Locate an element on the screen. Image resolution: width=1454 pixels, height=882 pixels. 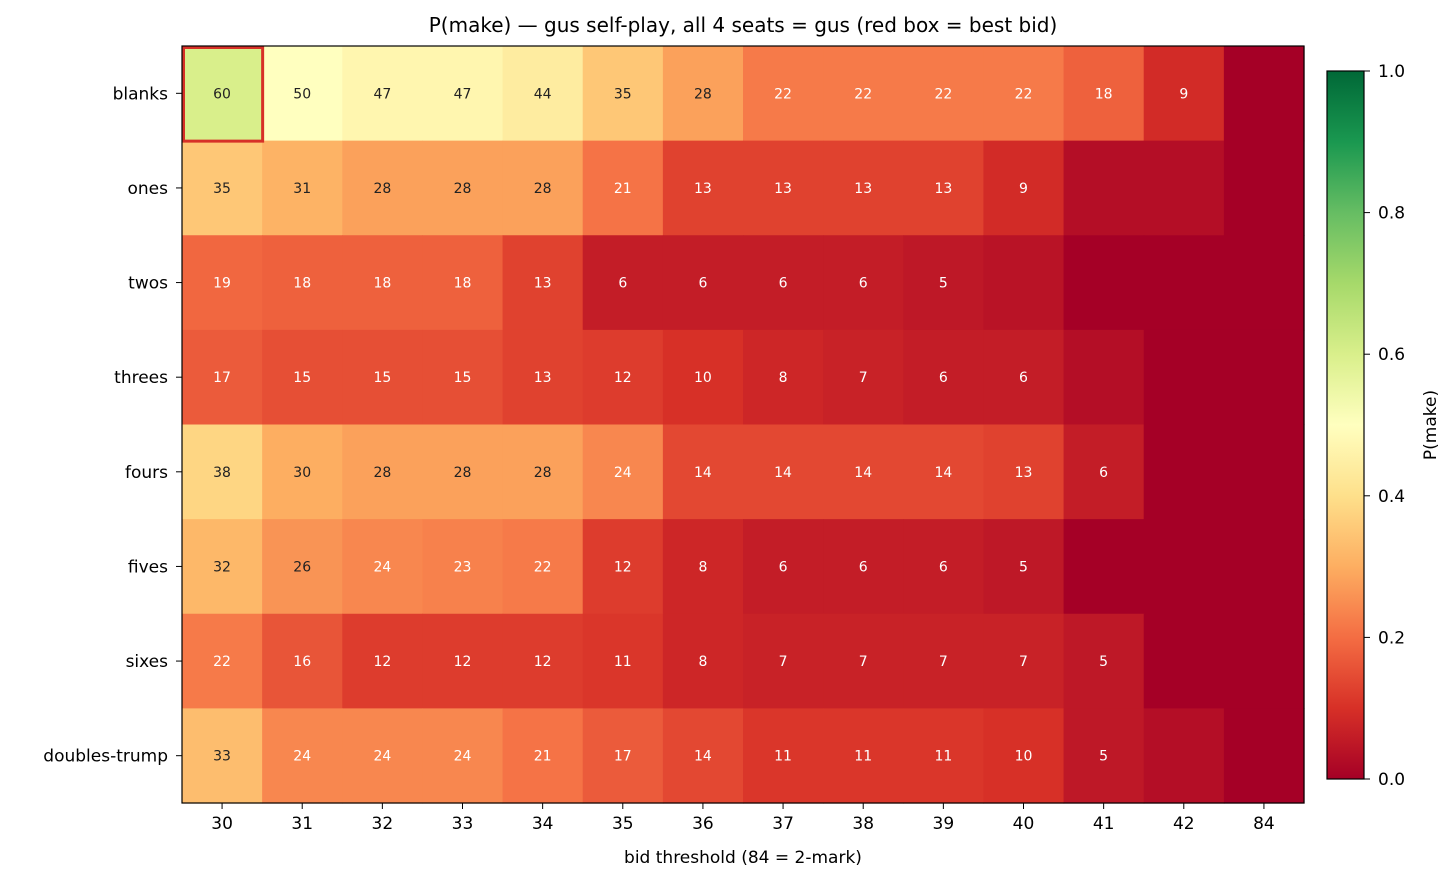
cell-value-label: 9 is located at coordinates (1023, 189).